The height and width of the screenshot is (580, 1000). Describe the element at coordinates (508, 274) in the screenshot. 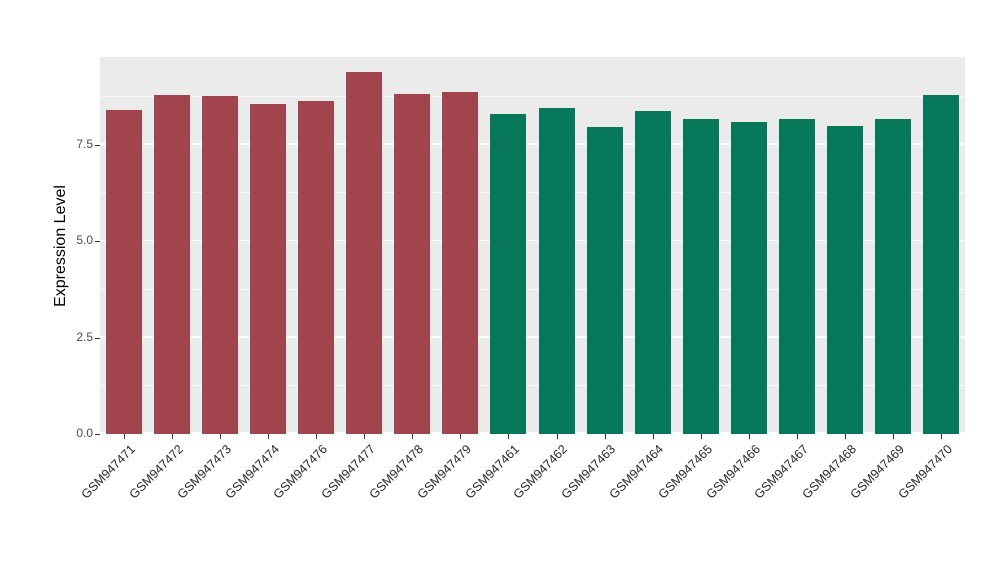

I see `bar-GSM947461` at that location.